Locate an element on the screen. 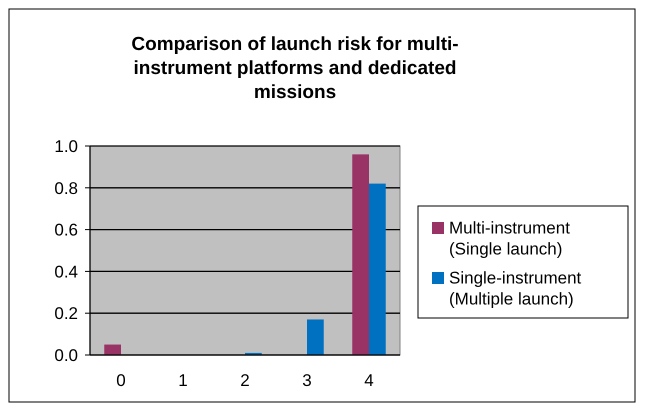 This screenshot has width=646, height=411. y-tick-label: 0.6 is located at coordinates (66, 230).